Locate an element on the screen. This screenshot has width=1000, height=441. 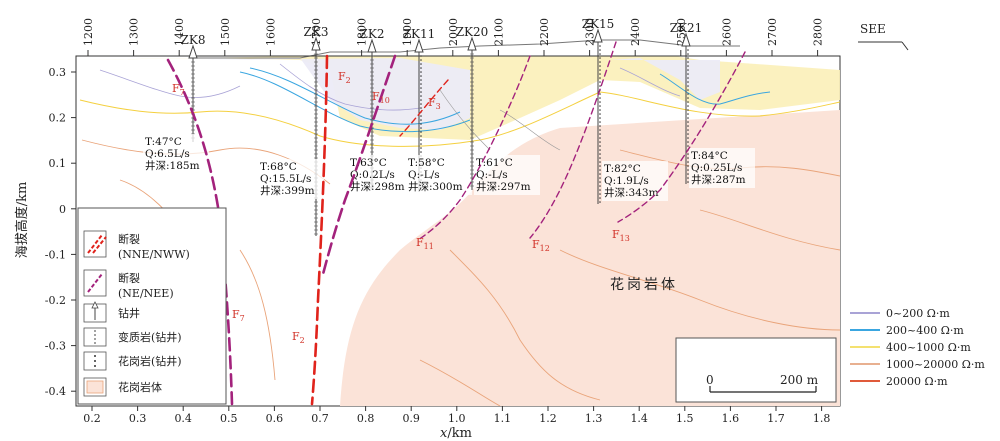
fault-label: F13 is located at coordinates (621, 235).